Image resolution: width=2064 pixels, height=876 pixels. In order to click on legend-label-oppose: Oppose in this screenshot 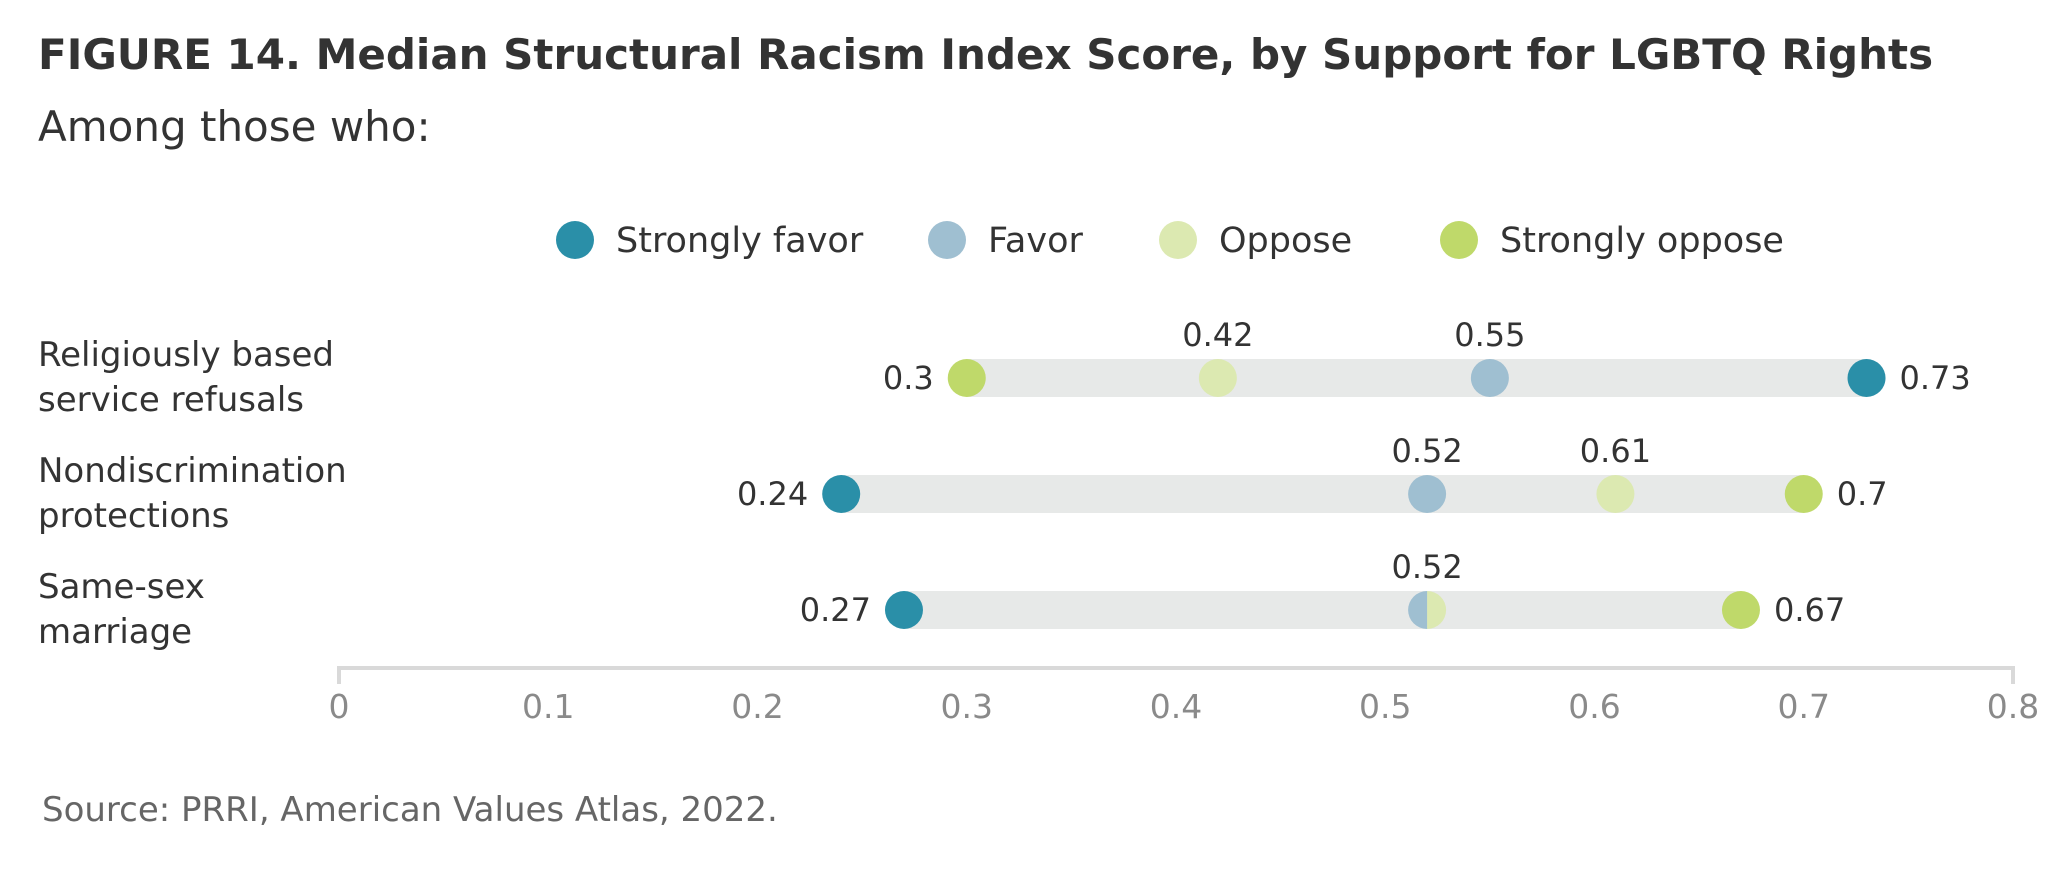, I will do `click(1285, 241)`.